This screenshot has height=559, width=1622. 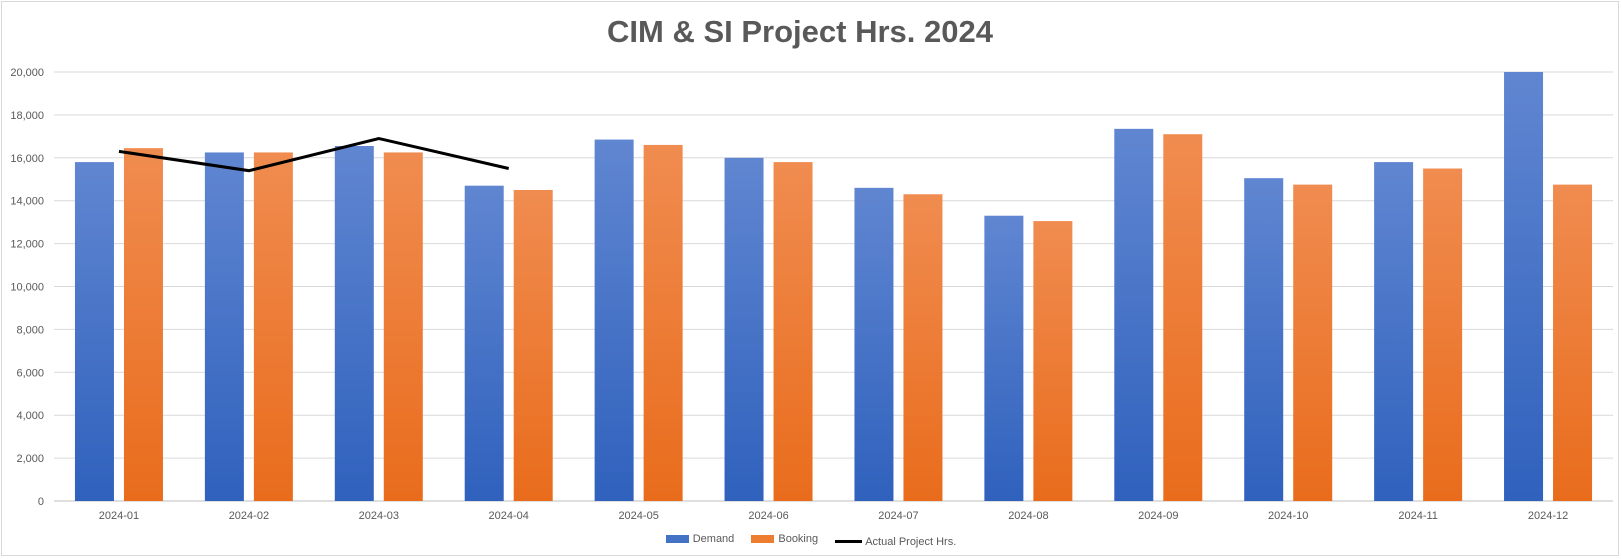 What do you see at coordinates (27, 73) in the screenshot?
I see `y-tick-label: 20,000` at bounding box center [27, 73].